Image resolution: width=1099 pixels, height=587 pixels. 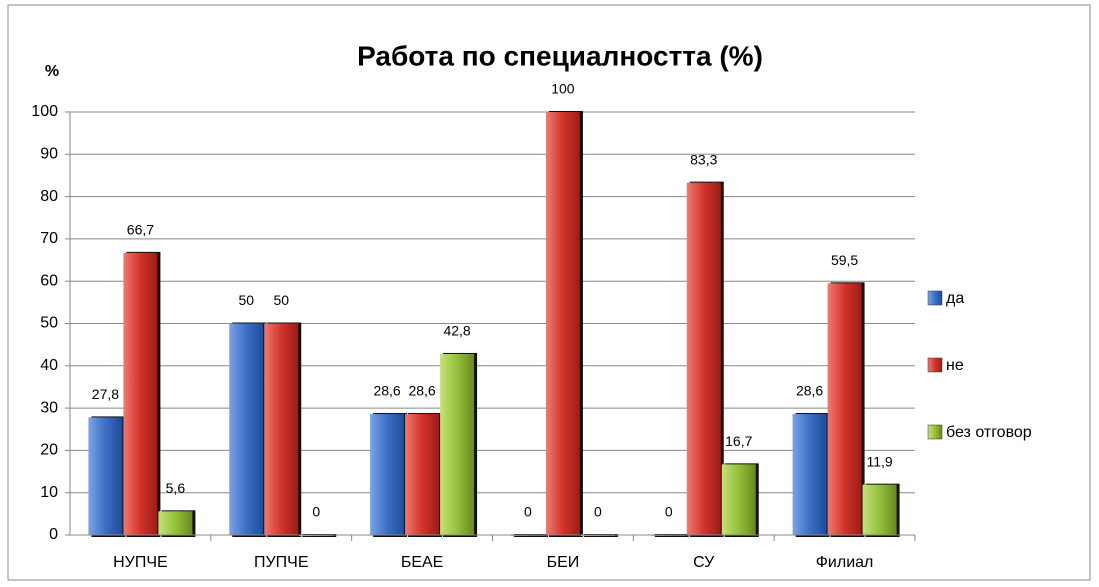 I want to click on value-label: 83,3, so click(x=703, y=159).